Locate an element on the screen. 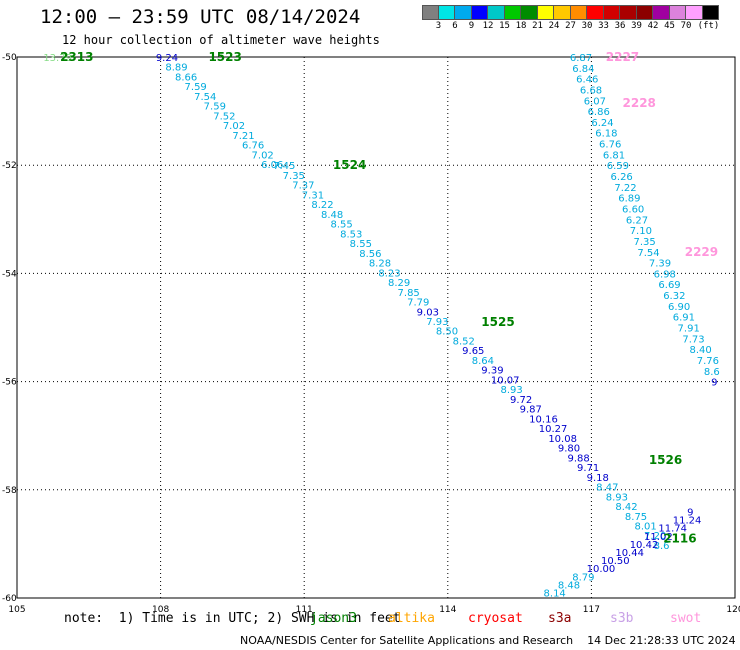 This screenshot has height=650, width=740. wave-height-point: 6.59 is located at coordinates (618, 166).